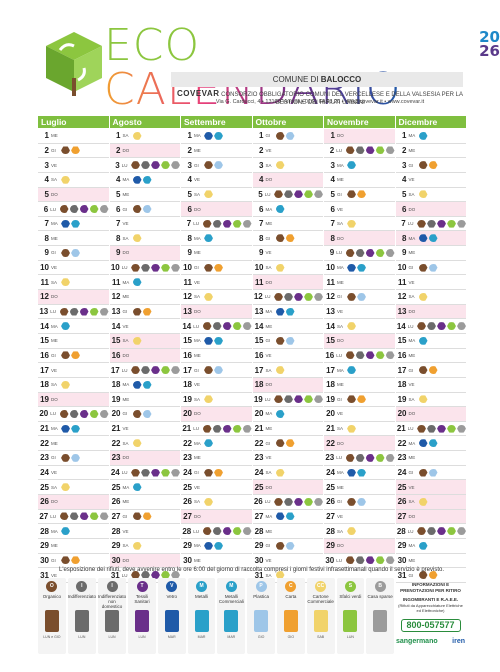 This screenshot has width=500, height=672. What do you see at coordinates (187, 546) in the screenshot?
I see `day-number: 29` at bounding box center [187, 546].